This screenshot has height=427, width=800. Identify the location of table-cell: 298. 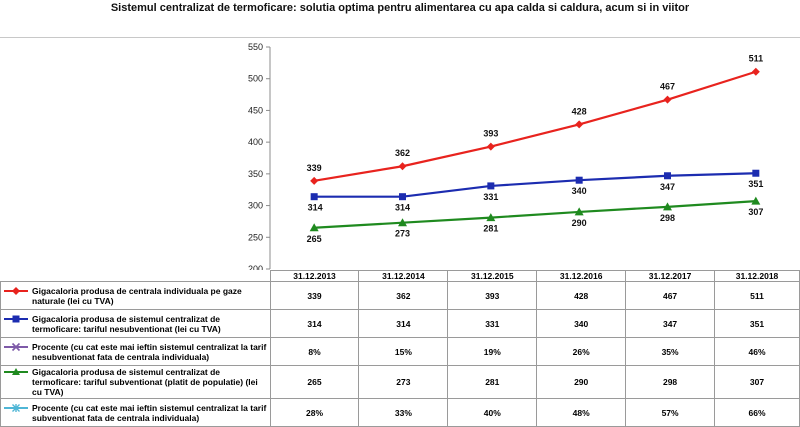
(670, 382).